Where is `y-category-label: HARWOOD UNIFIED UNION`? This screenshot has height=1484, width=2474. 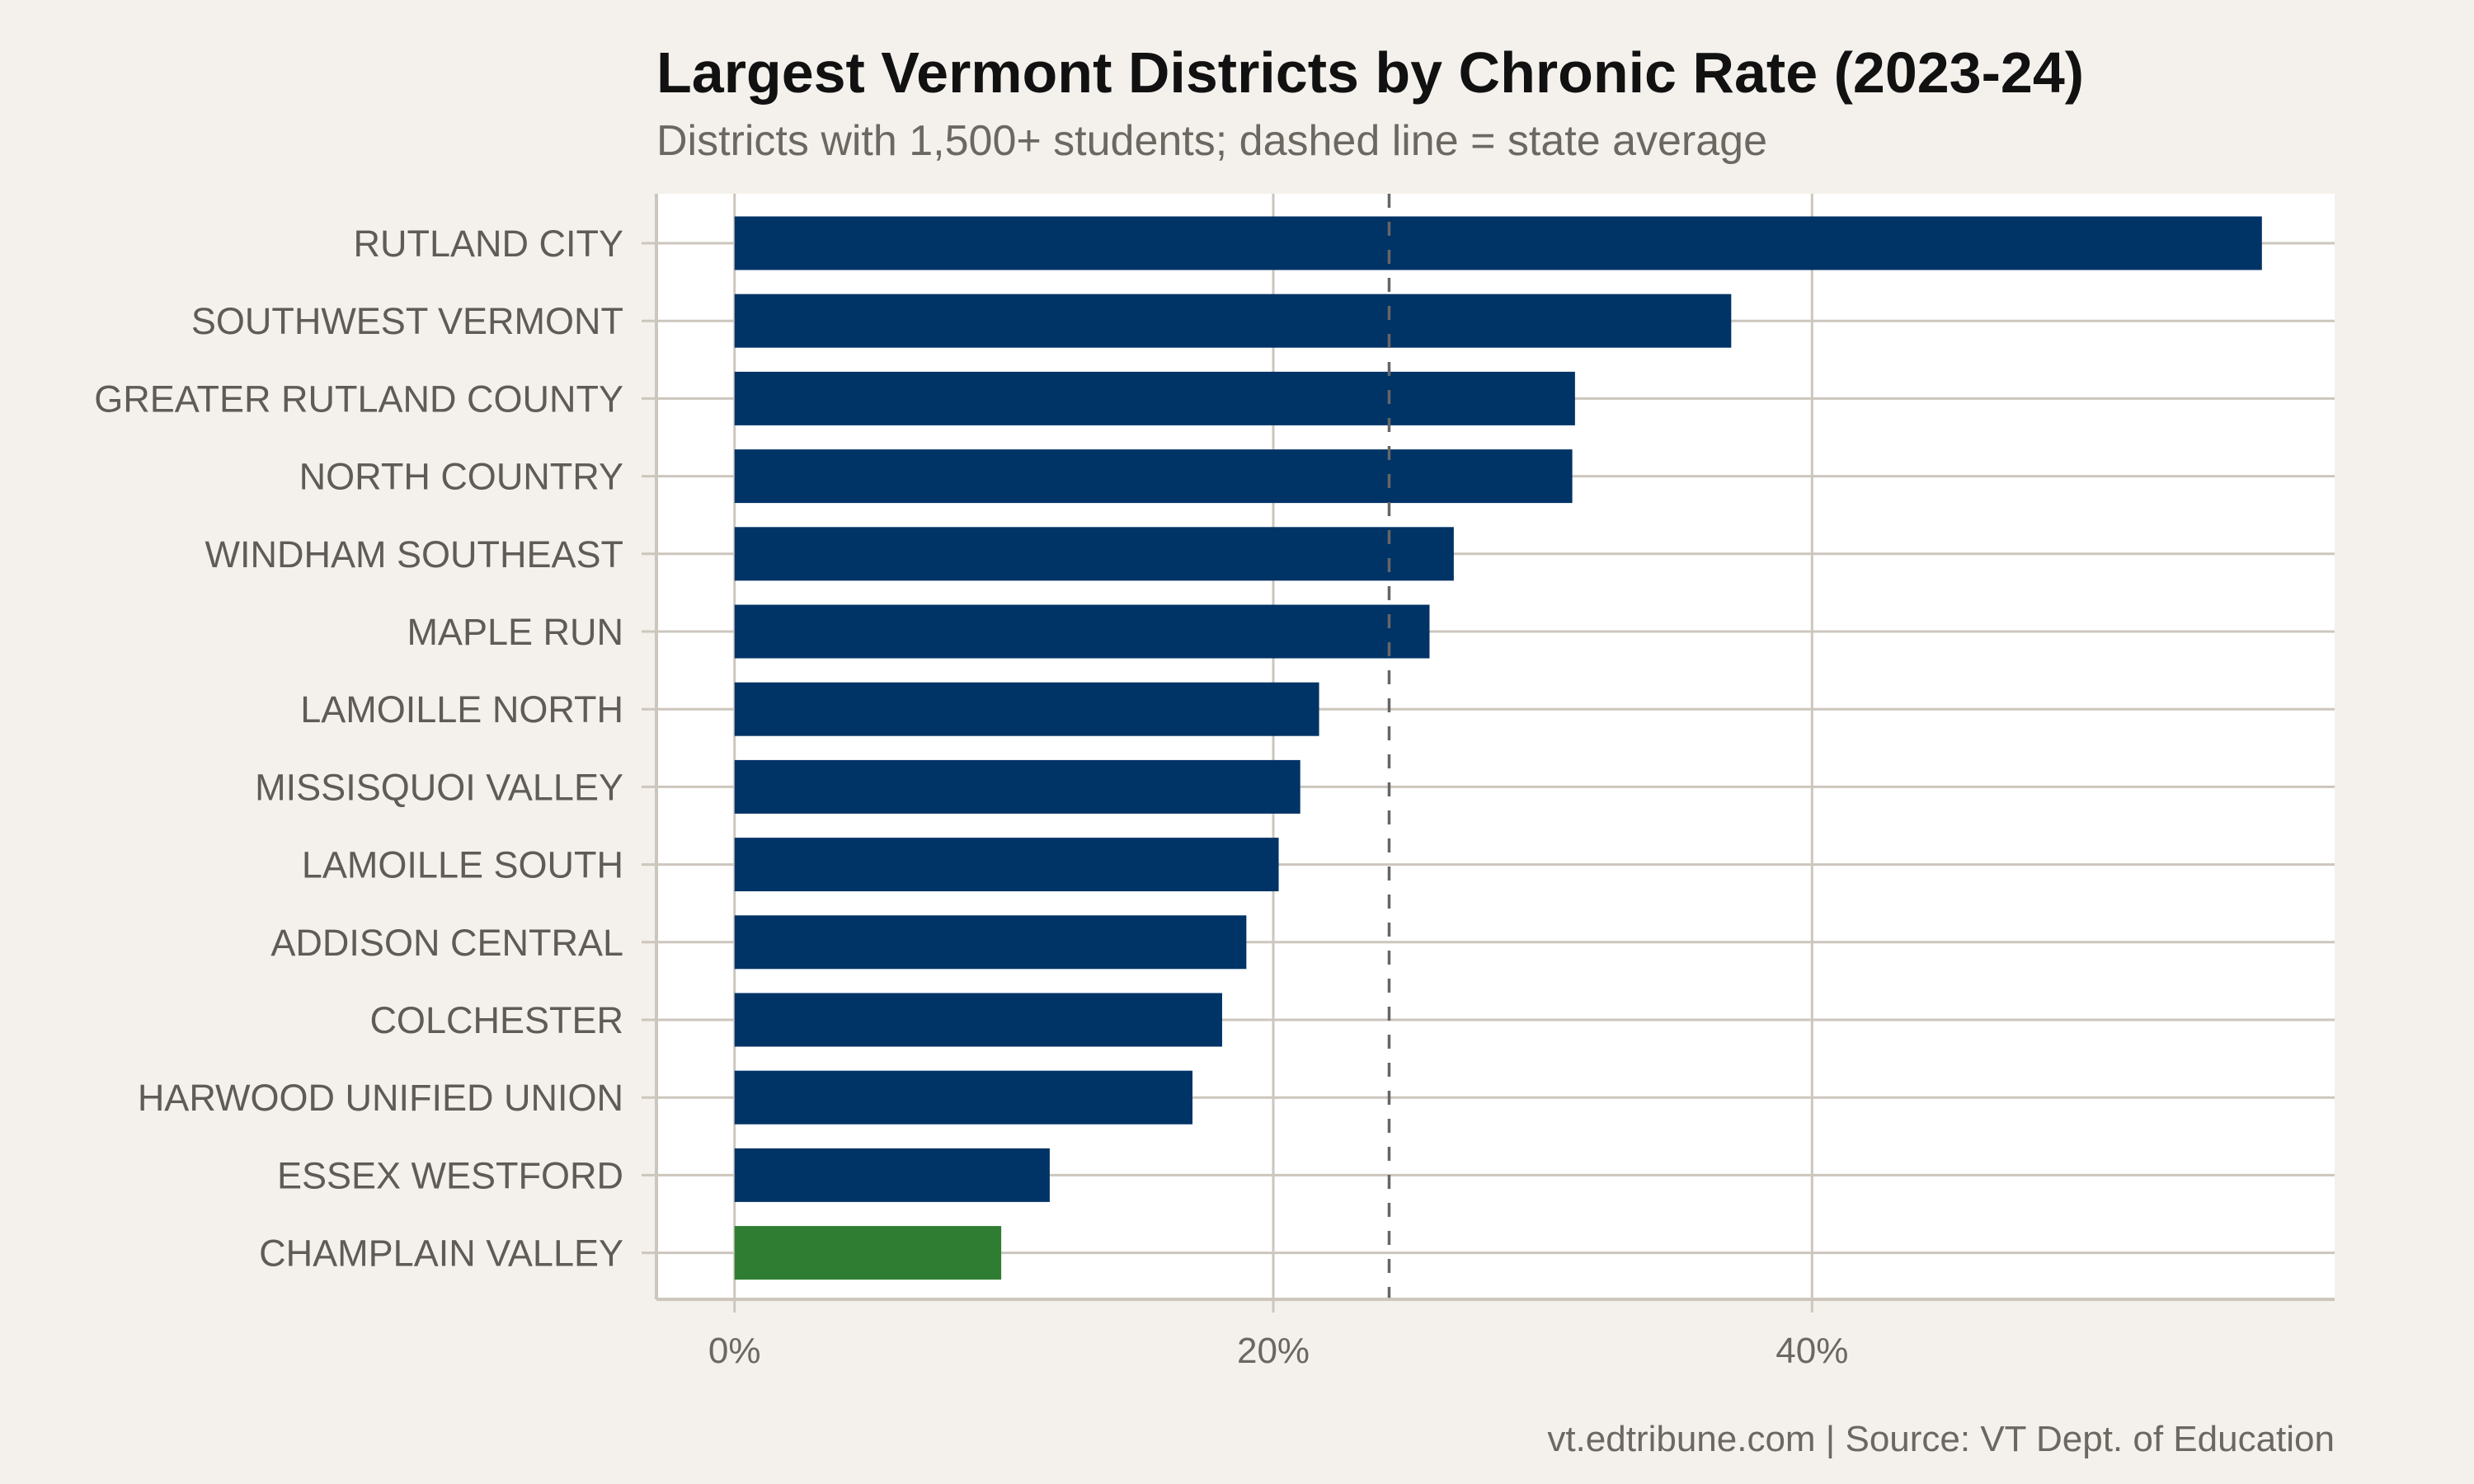
y-category-label: HARWOOD UNIFIED UNION is located at coordinates (380, 1098).